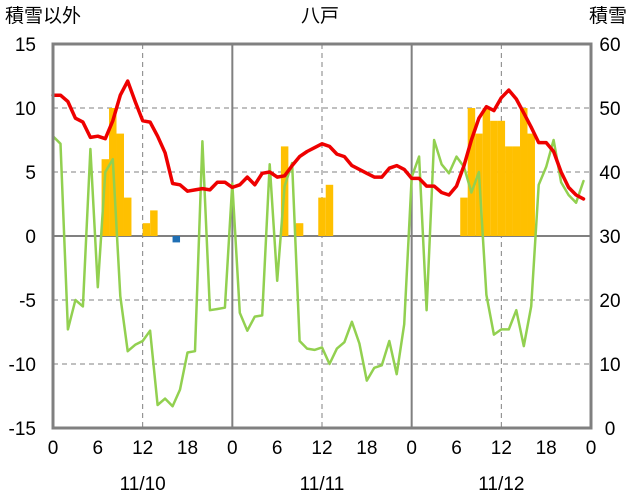  I want to click on chart-title: 八戸, so click(320, 16).